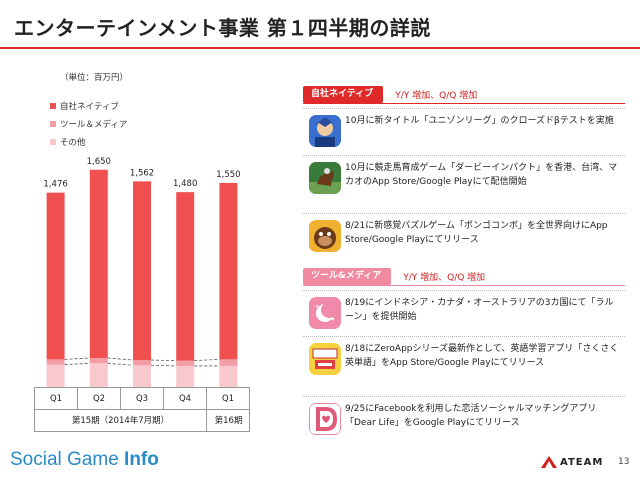 The height and width of the screenshot is (480, 640). What do you see at coordinates (624, 462) in the screenshot?
I see `page-number: 13` at bounding box center [624, 462].